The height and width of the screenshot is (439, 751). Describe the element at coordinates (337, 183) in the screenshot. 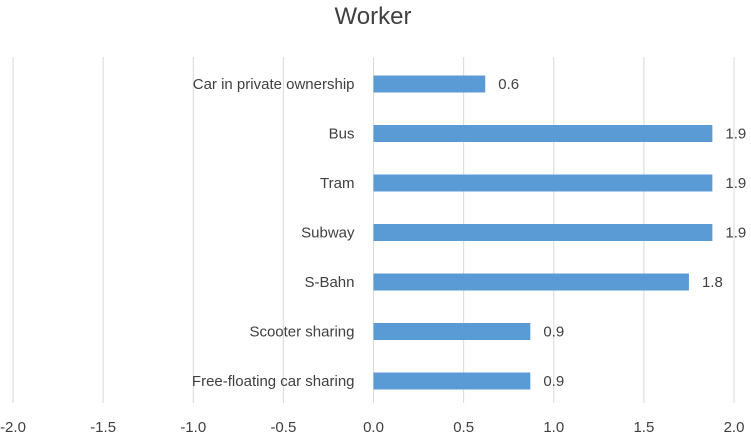

I see `category-label: Tram` at that location.